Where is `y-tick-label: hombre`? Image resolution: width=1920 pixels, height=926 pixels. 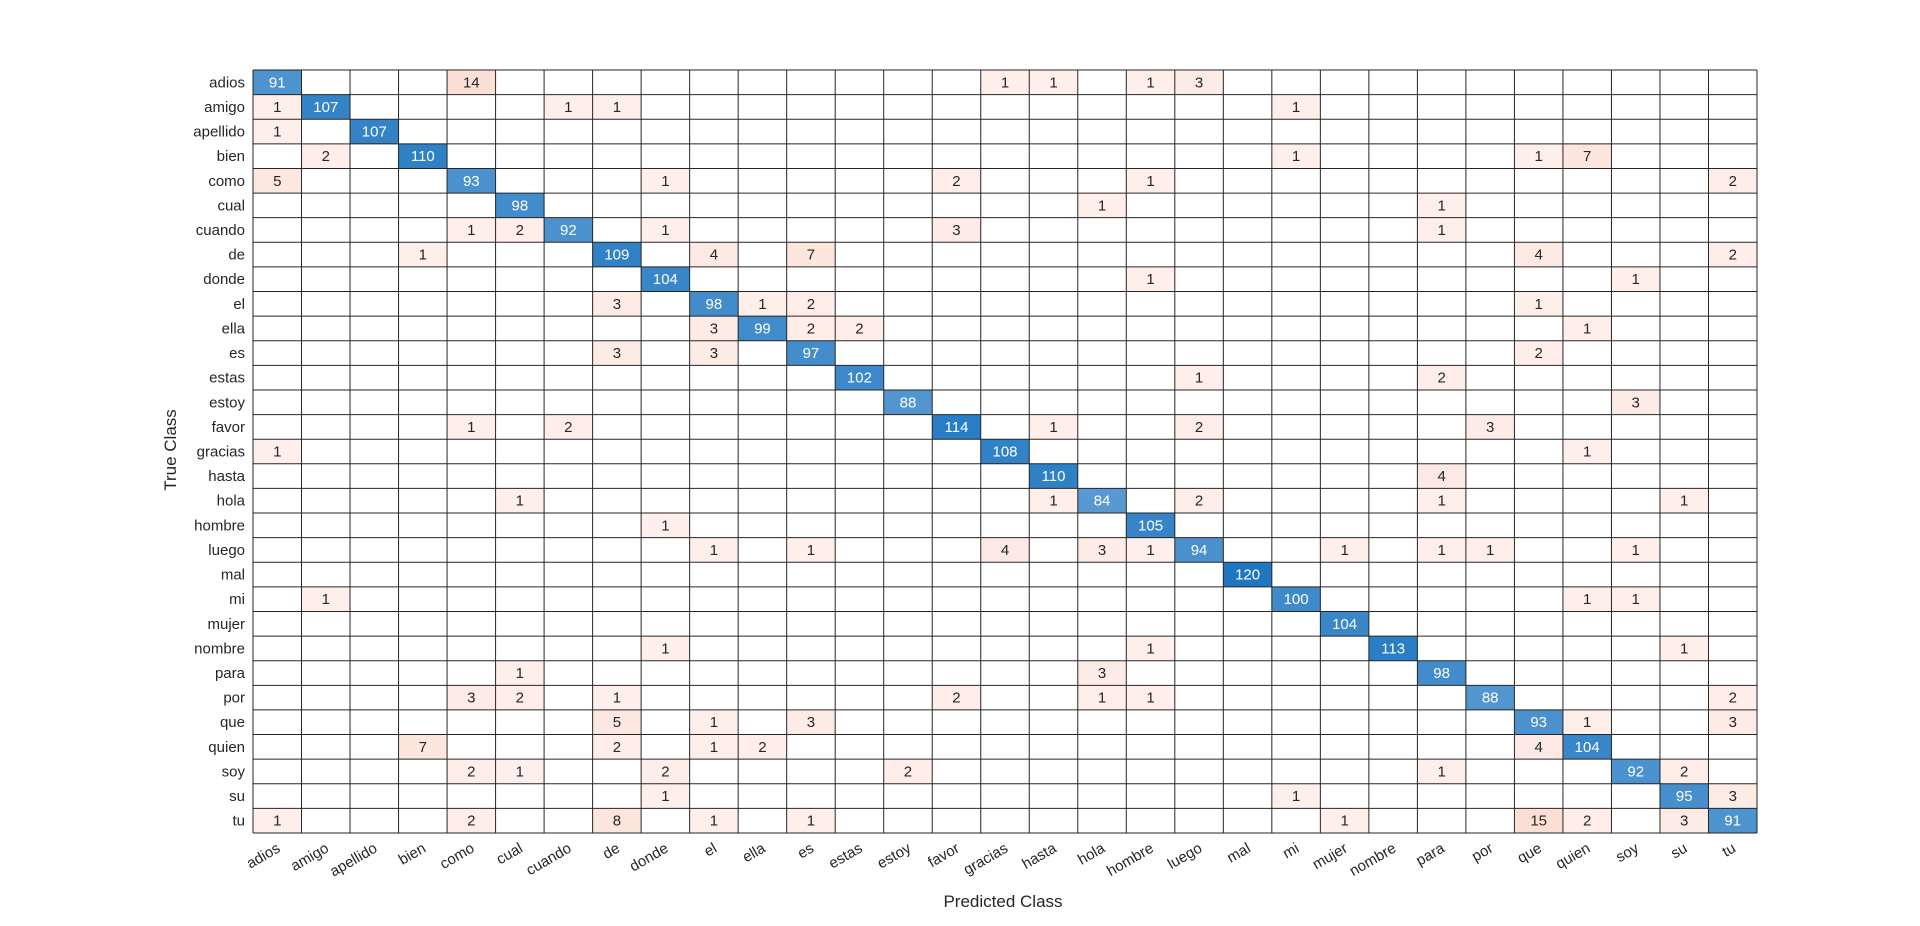 y-tick-label: hombre is located at coordinates (219, 525).